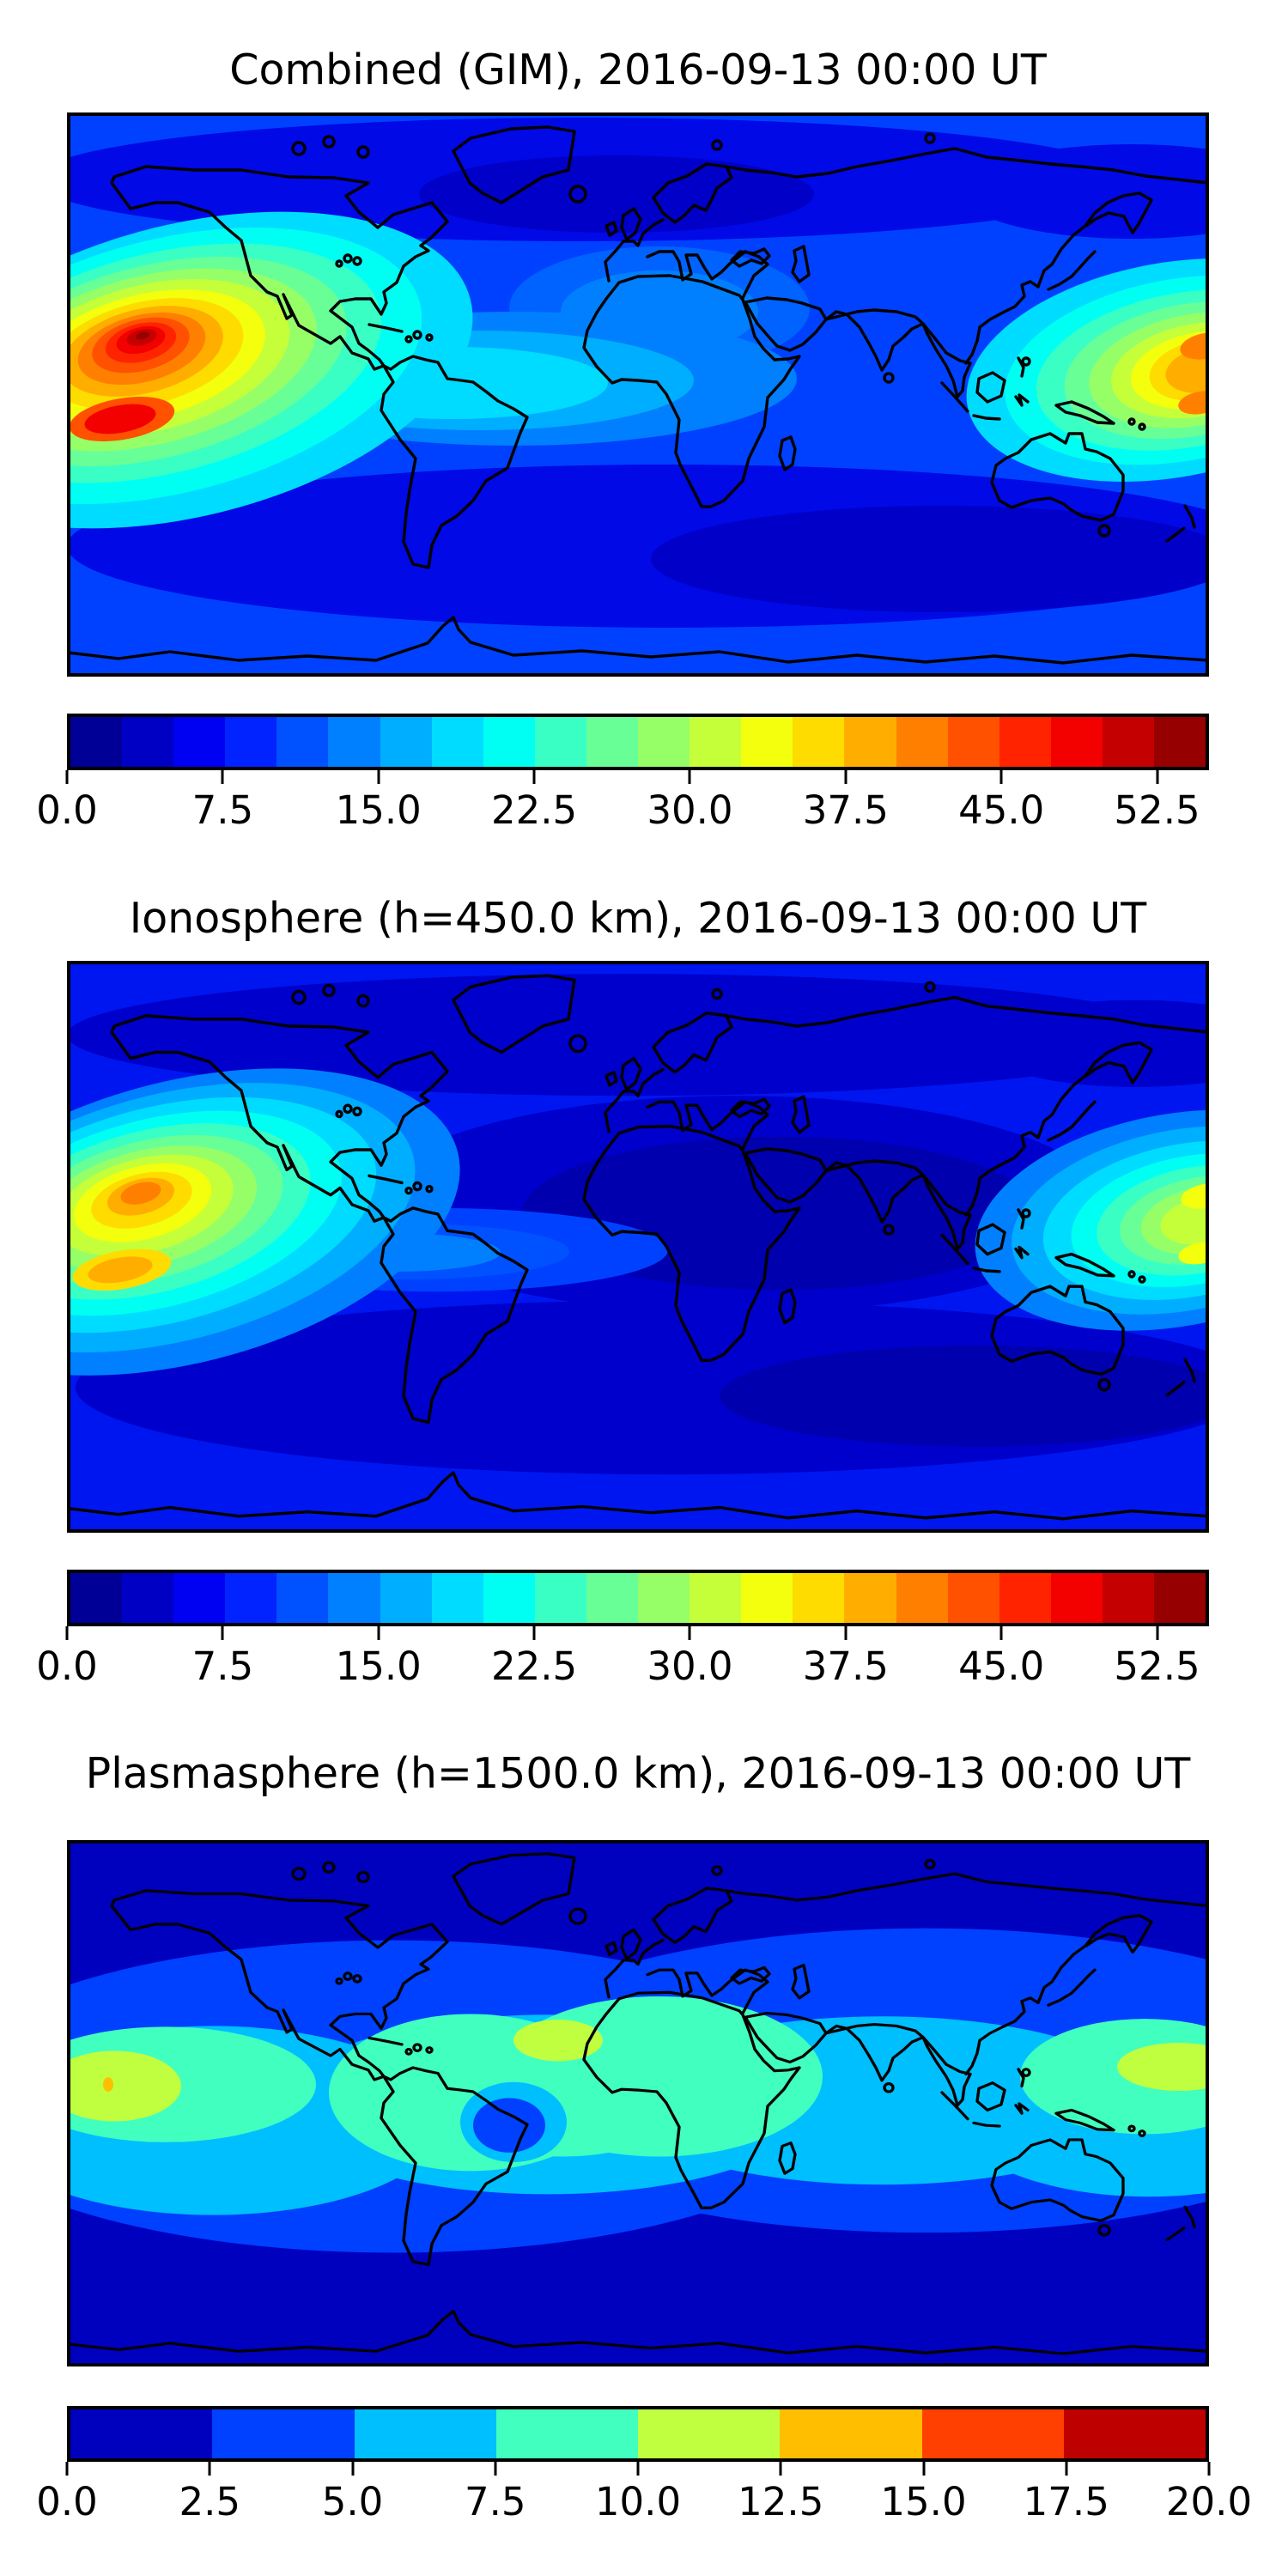 The height and width of the screenshot is (2576, 1288). I want to click on colorbar-tick-label: 45.0, so click(1002, 1666).